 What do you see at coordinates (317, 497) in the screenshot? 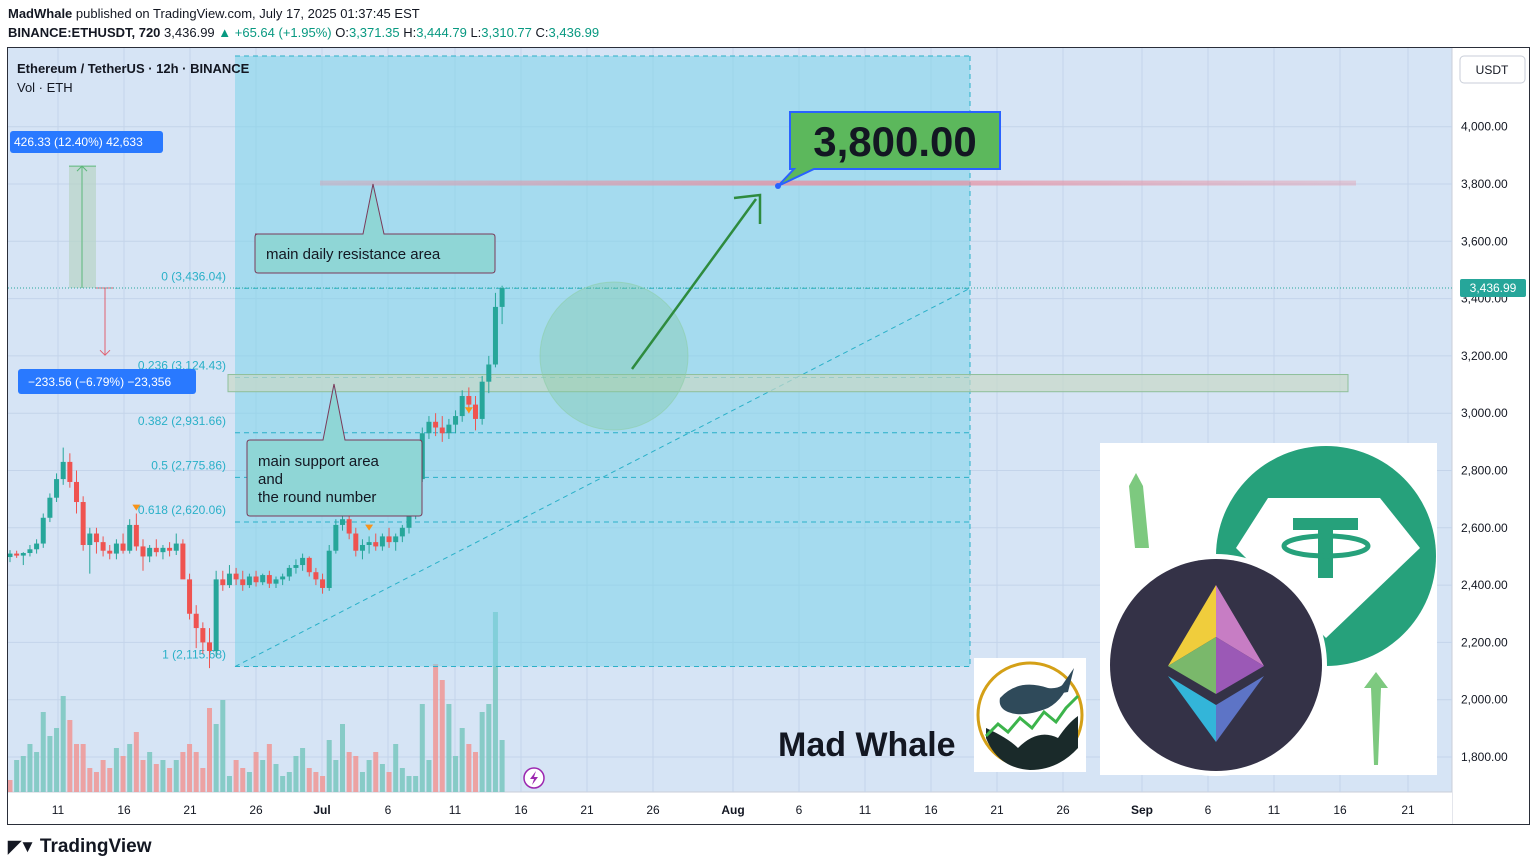
I see `support-callout-line-3: the round number` at bounding box center [317, 497].